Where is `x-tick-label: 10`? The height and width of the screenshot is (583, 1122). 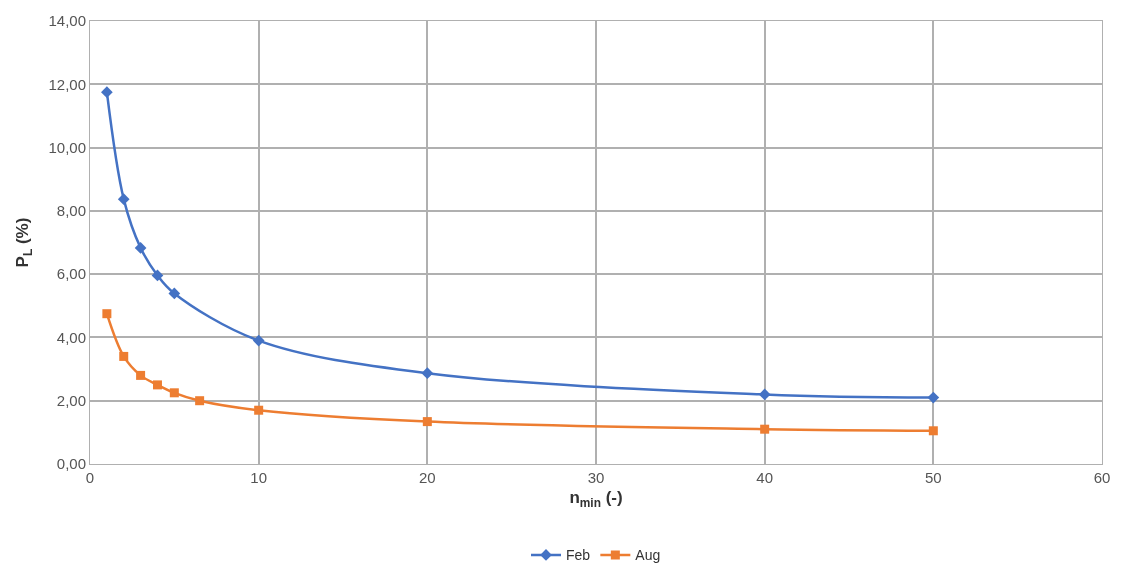
x-tick-label: 10 is located at coordinates (259, 477).